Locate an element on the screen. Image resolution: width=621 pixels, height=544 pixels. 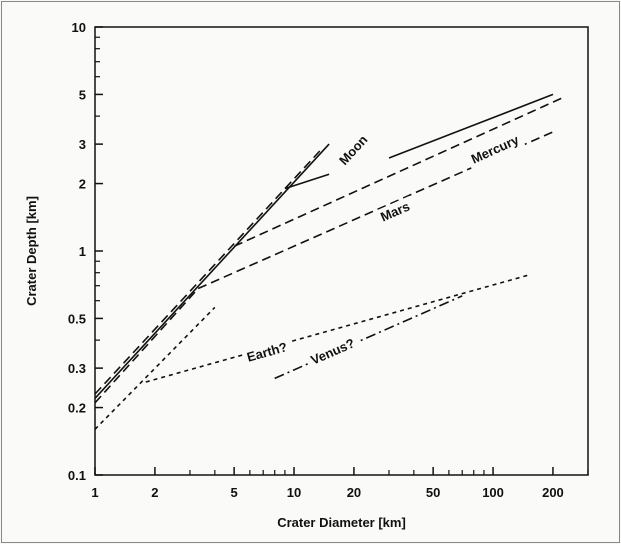
earth-label-background is located at coordinates (267, 352).